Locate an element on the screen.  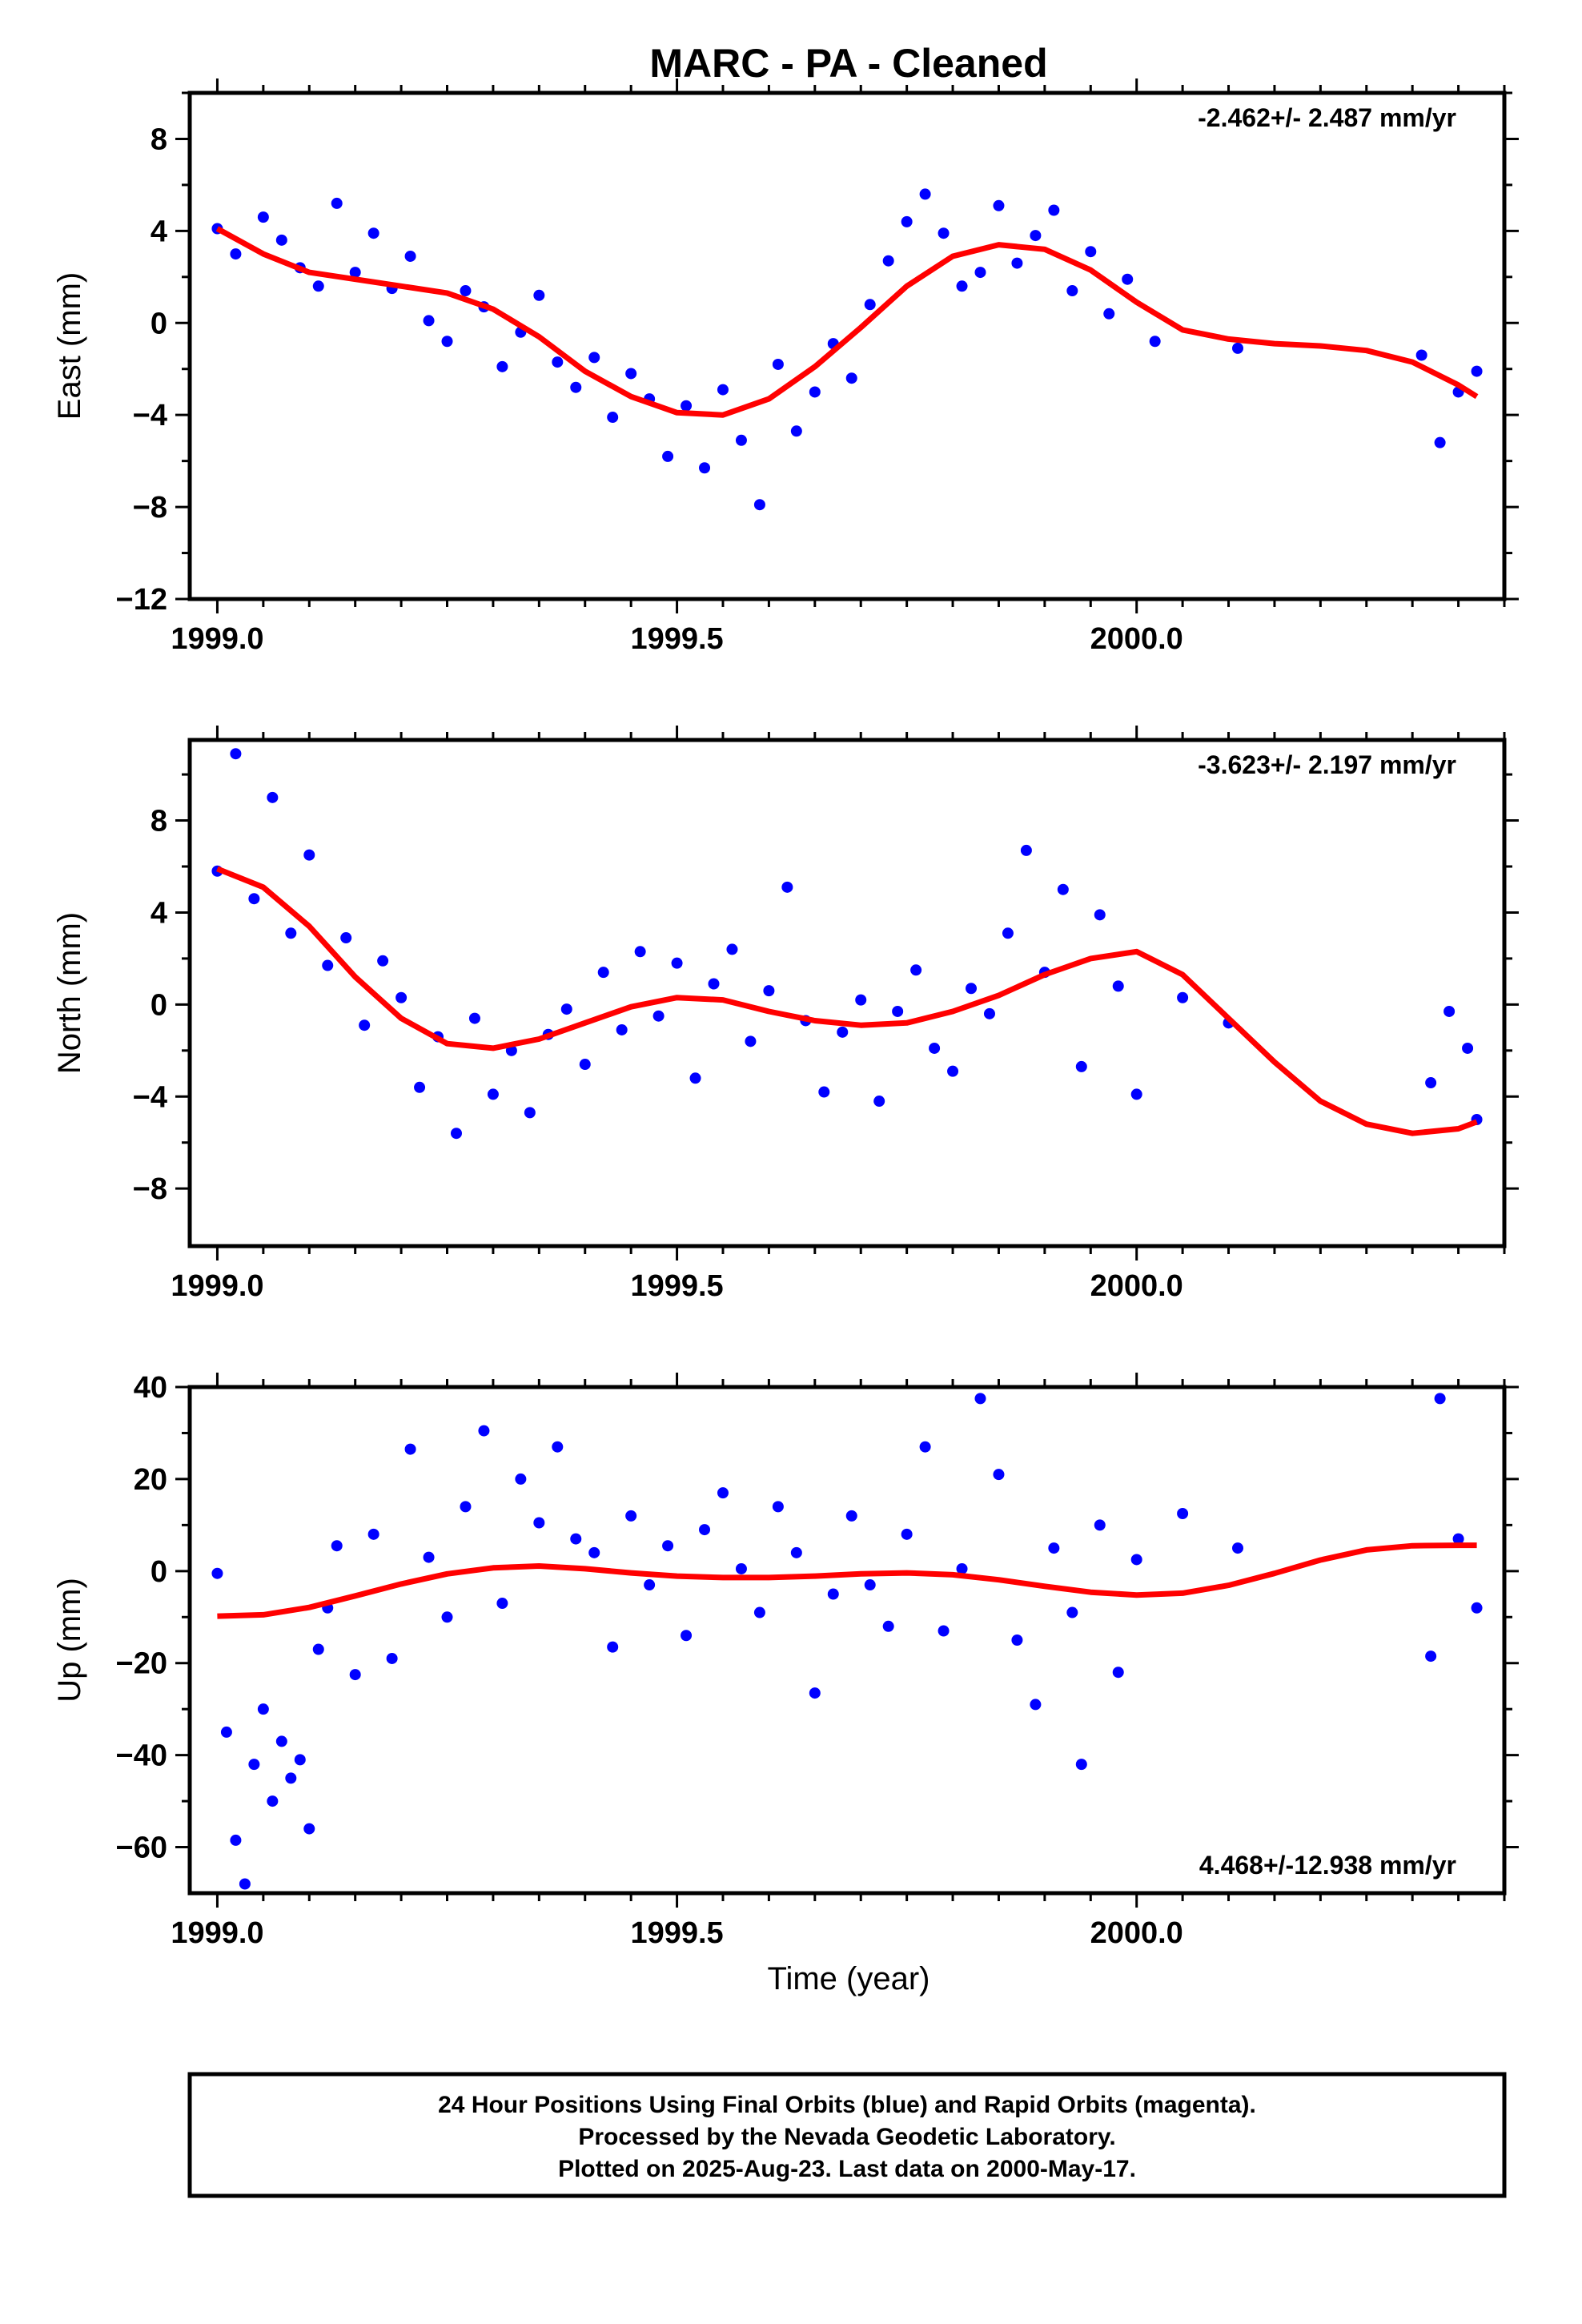
north-y-tick-label: −4 is located at coordinates (150, 1097).